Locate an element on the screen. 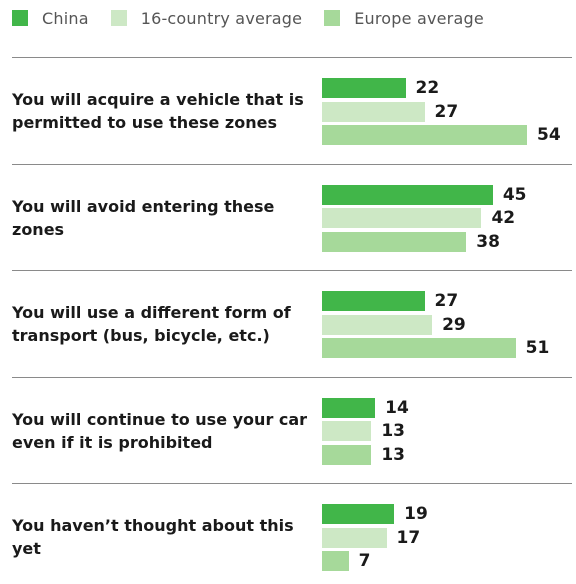  category-label: You will avoid entering these zones is located at coordinates (143, 217).